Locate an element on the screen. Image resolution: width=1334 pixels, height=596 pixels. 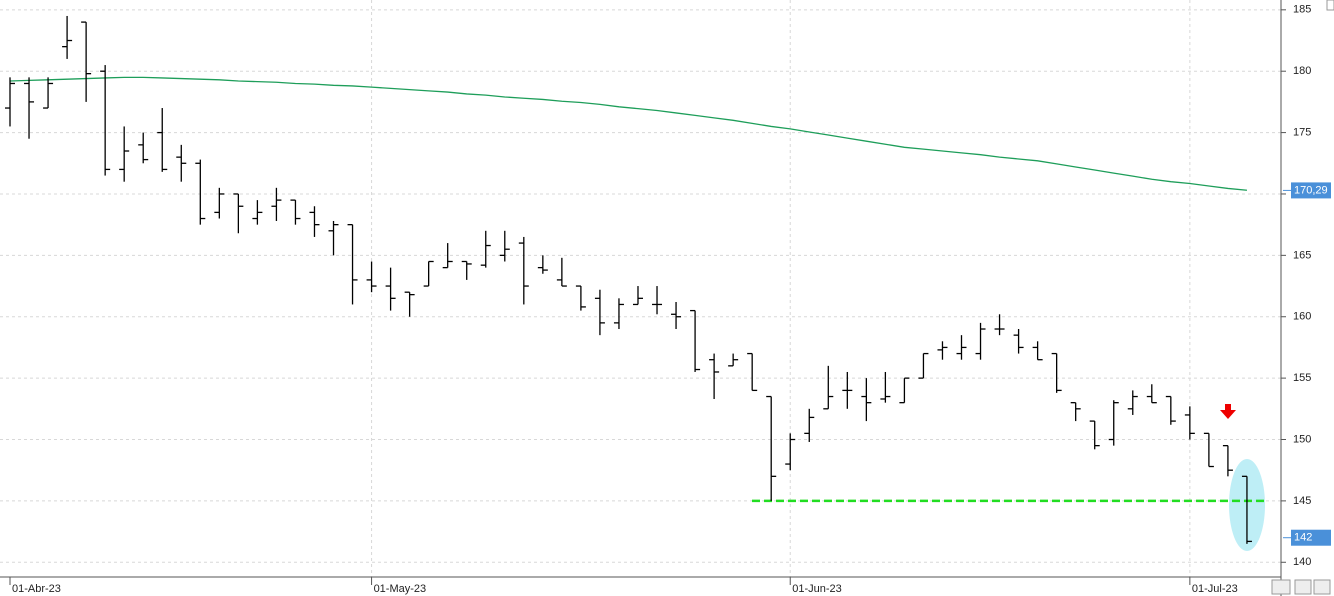
save-button is located at coordinates (1303, 587).